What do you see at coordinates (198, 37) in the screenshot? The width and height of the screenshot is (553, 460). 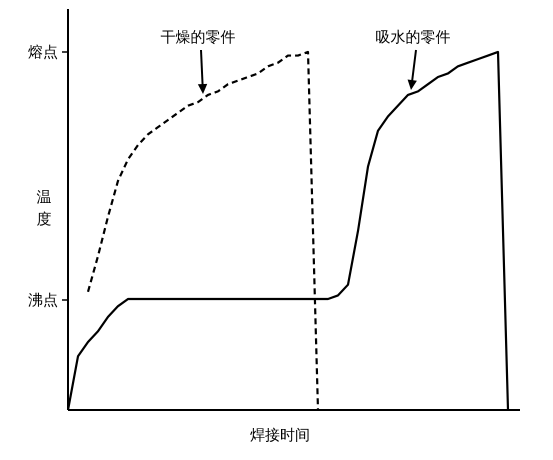 I see `text: 干燥的零件` at bounding box center [198, 37].